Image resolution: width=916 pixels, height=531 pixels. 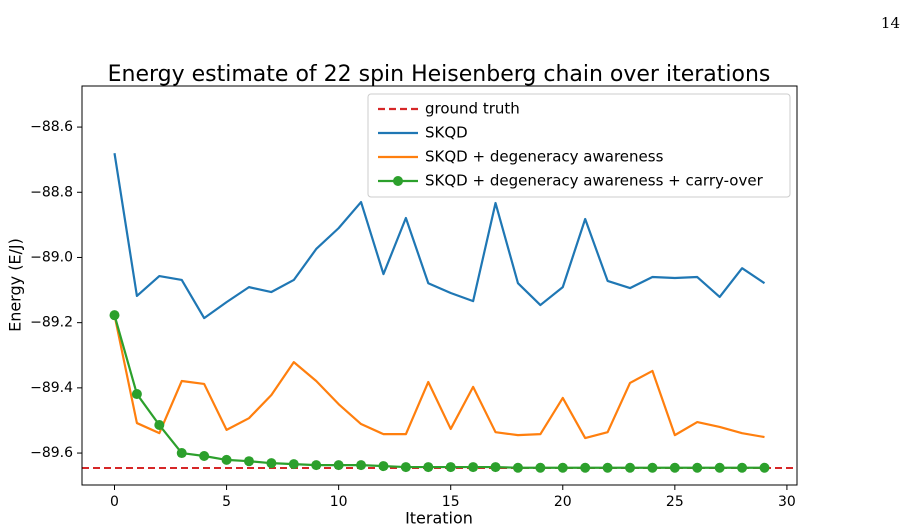 What do you see at coordinates (15, 285) in the screenshot?
I see `y-axis-label: Energy (E/J)` at bounding box center [15, 285].